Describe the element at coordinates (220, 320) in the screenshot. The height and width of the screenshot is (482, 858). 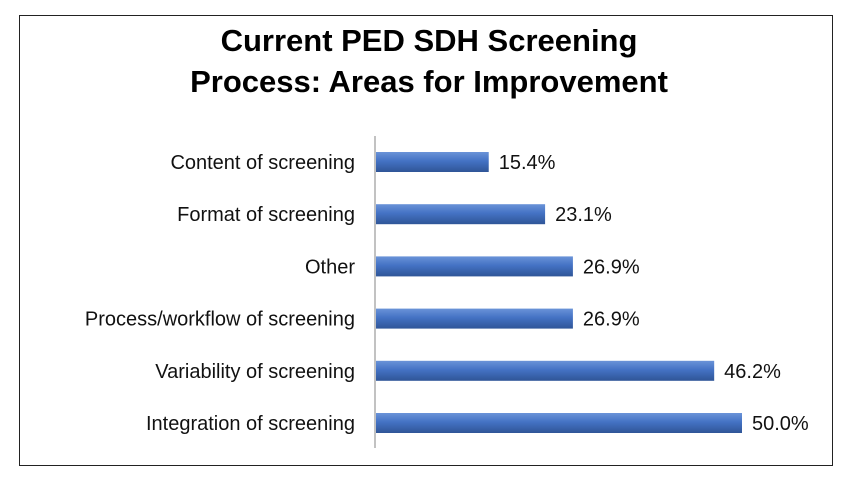
I see `category-label: Process/workflow of screening` at that location.